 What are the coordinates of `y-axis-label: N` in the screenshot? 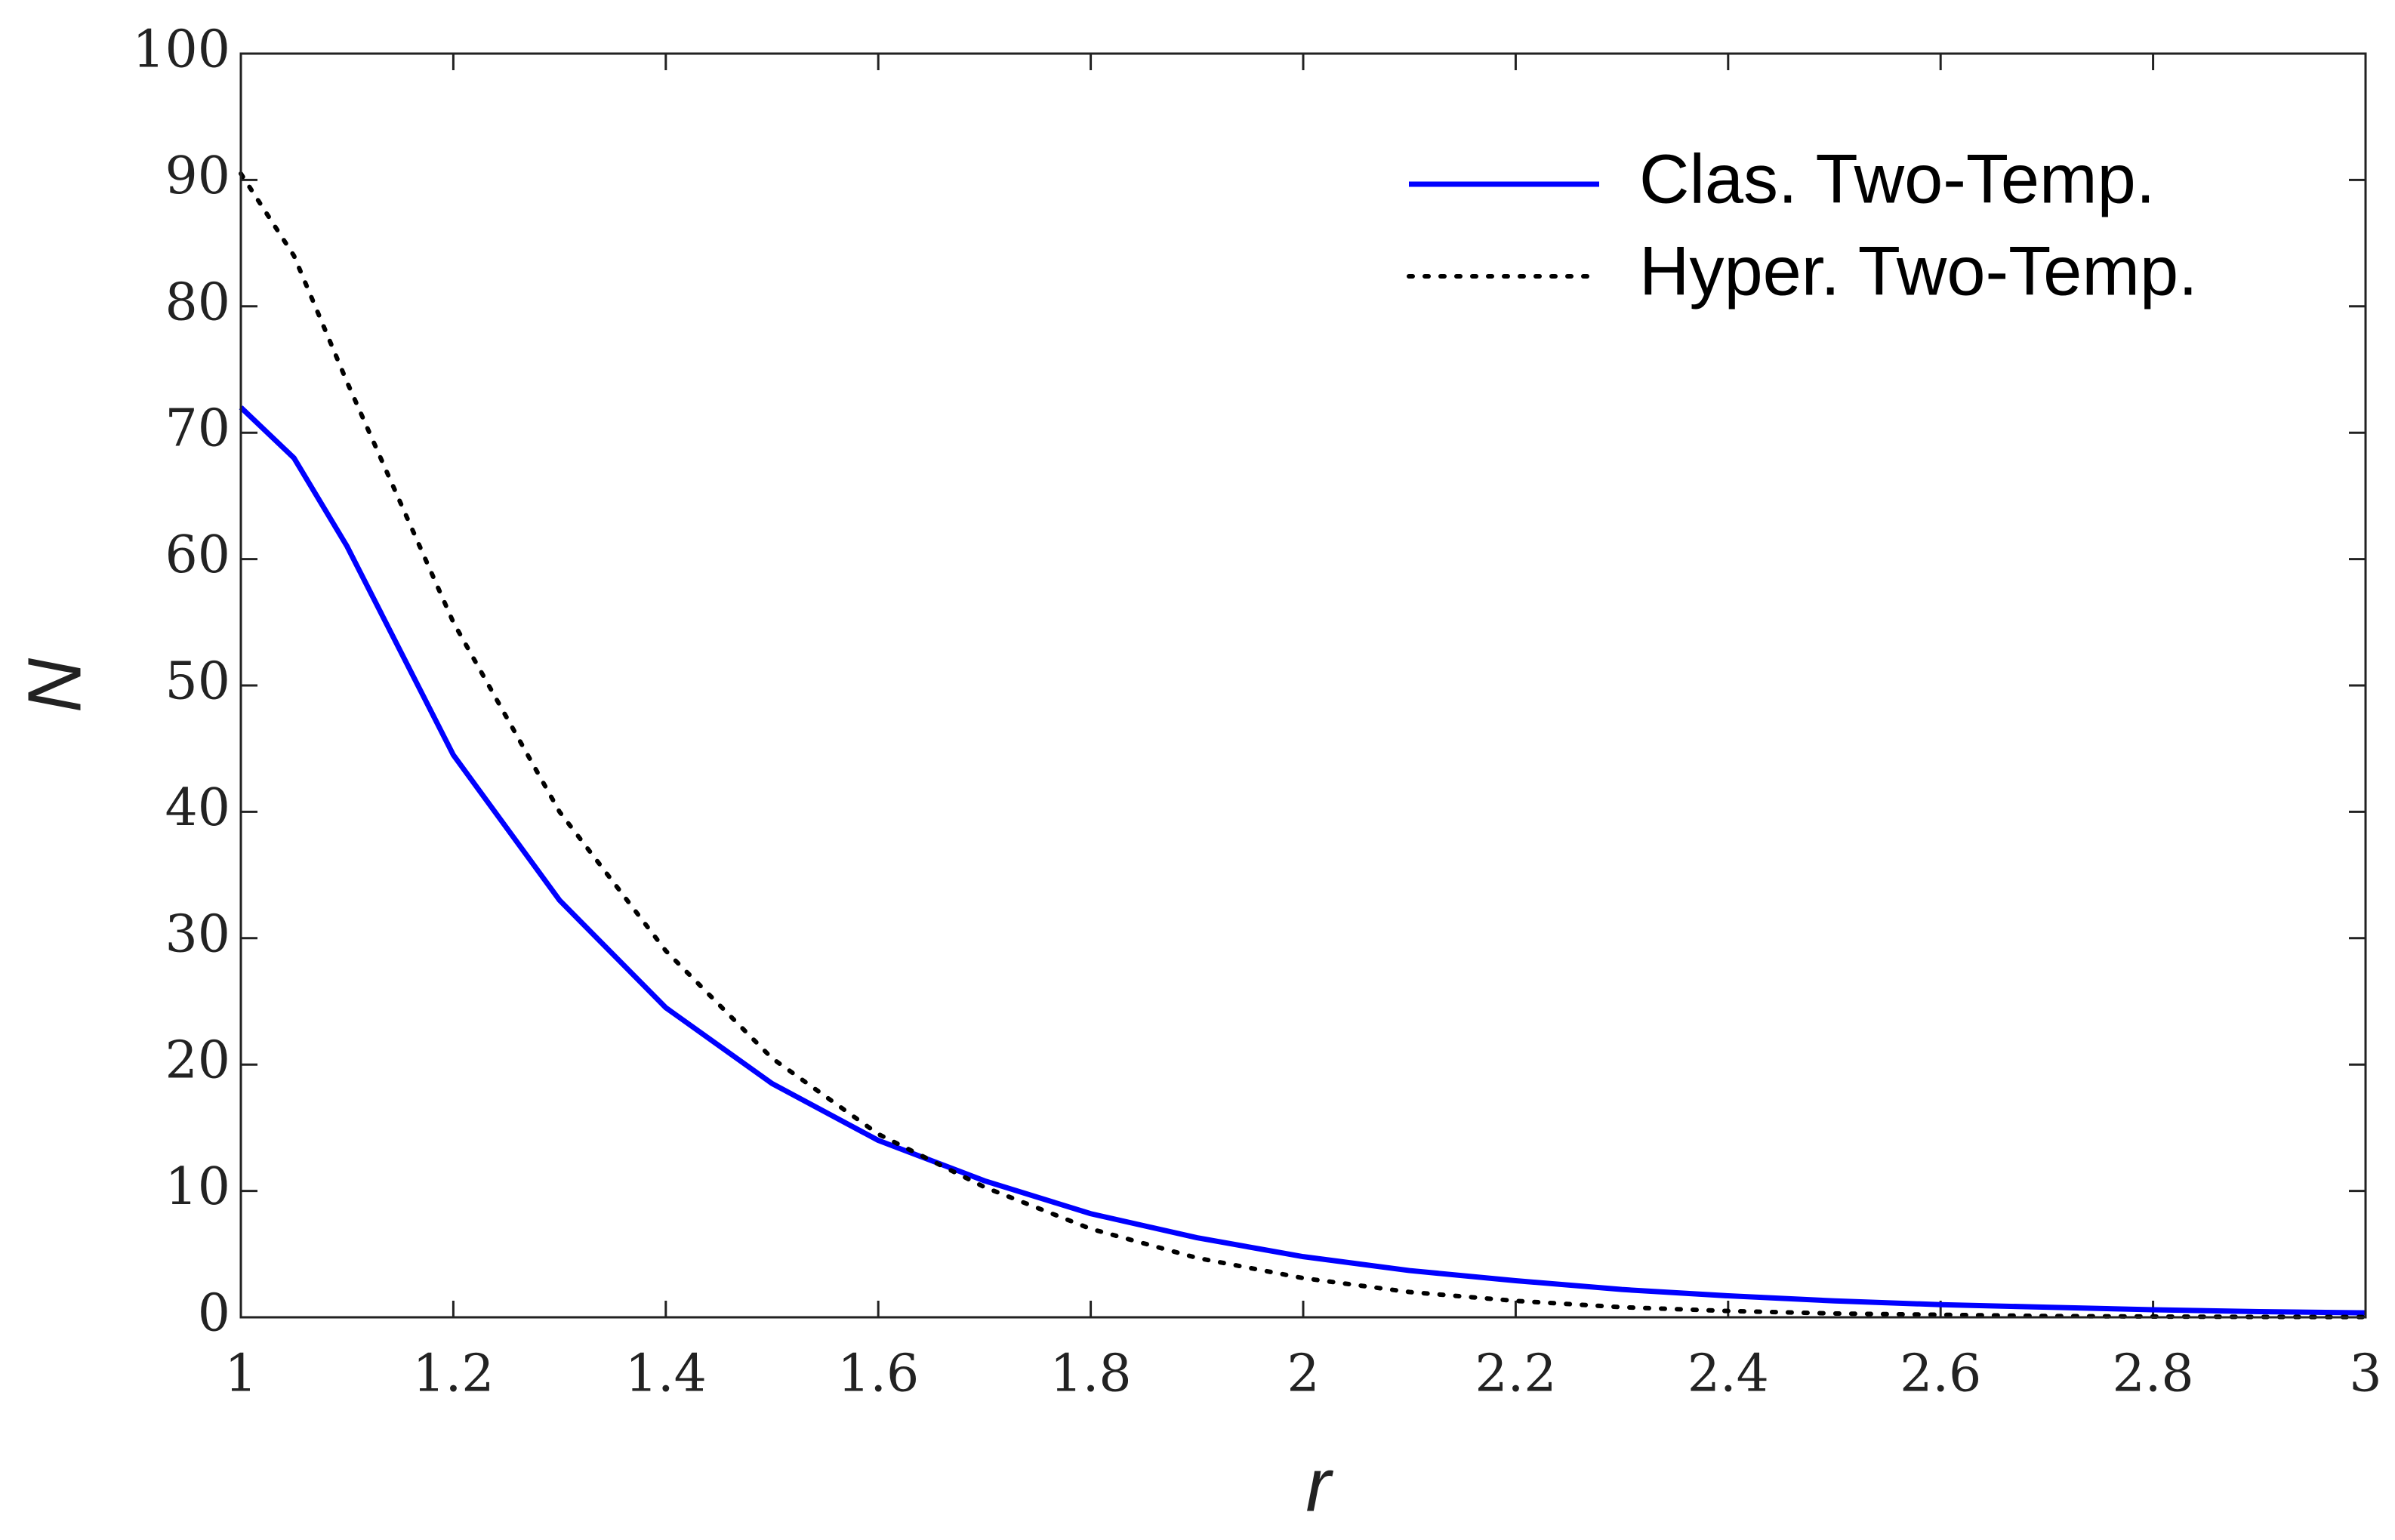 It's located at (55, 685).